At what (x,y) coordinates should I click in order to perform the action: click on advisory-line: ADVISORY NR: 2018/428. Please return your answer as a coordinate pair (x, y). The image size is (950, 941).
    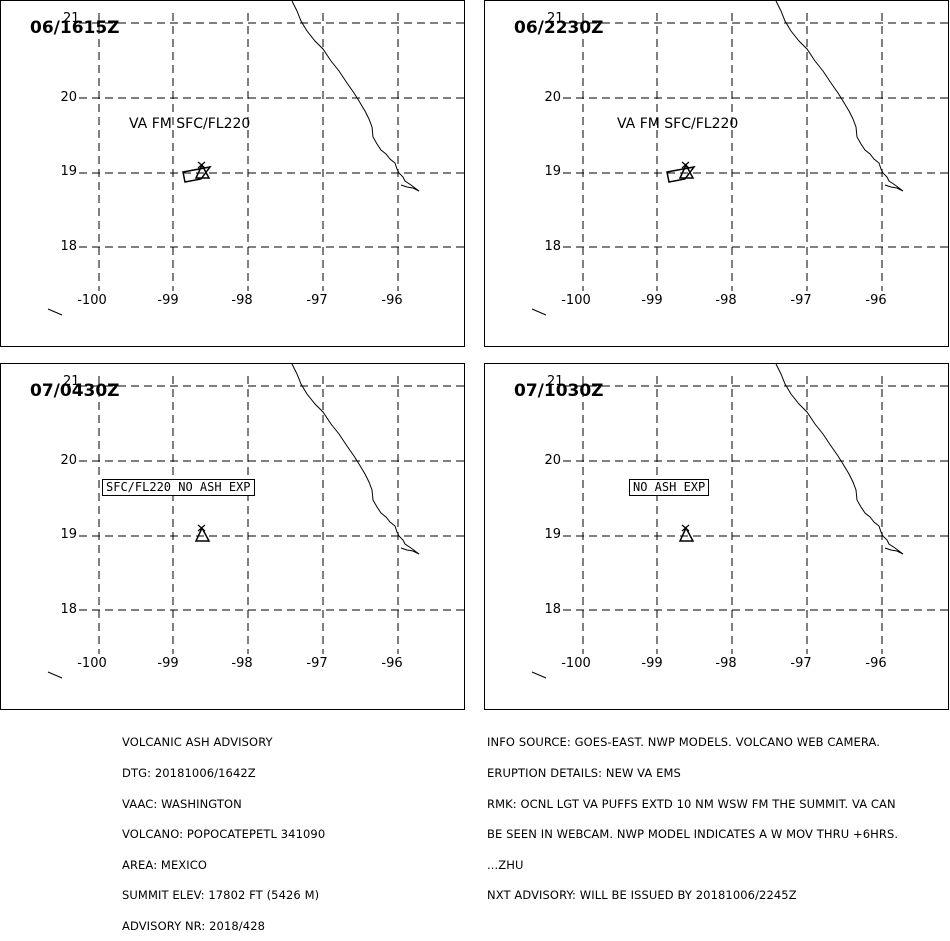
    Looking at the image, I should click on (194, 925).